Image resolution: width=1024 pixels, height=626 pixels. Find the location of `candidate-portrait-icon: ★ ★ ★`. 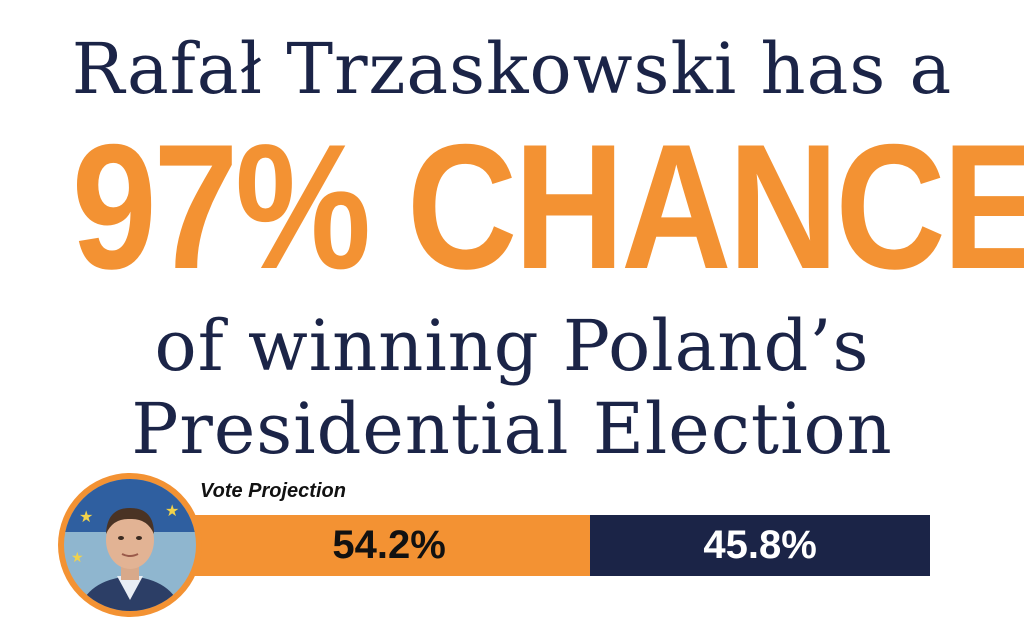

candidate-portrait-icon: ★ ★ ★ is located at coordinates (130, 545).